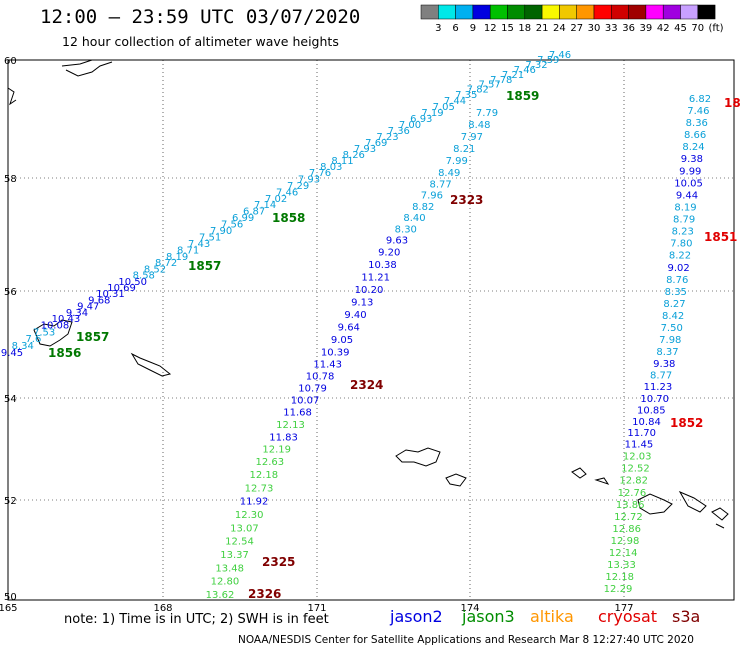 Image resolution: width=740 pixels, height=650 pixels. Describe the element at coordinates (220, 595) in the screenshot. I see `wave-height-value: 13.62` at that location.